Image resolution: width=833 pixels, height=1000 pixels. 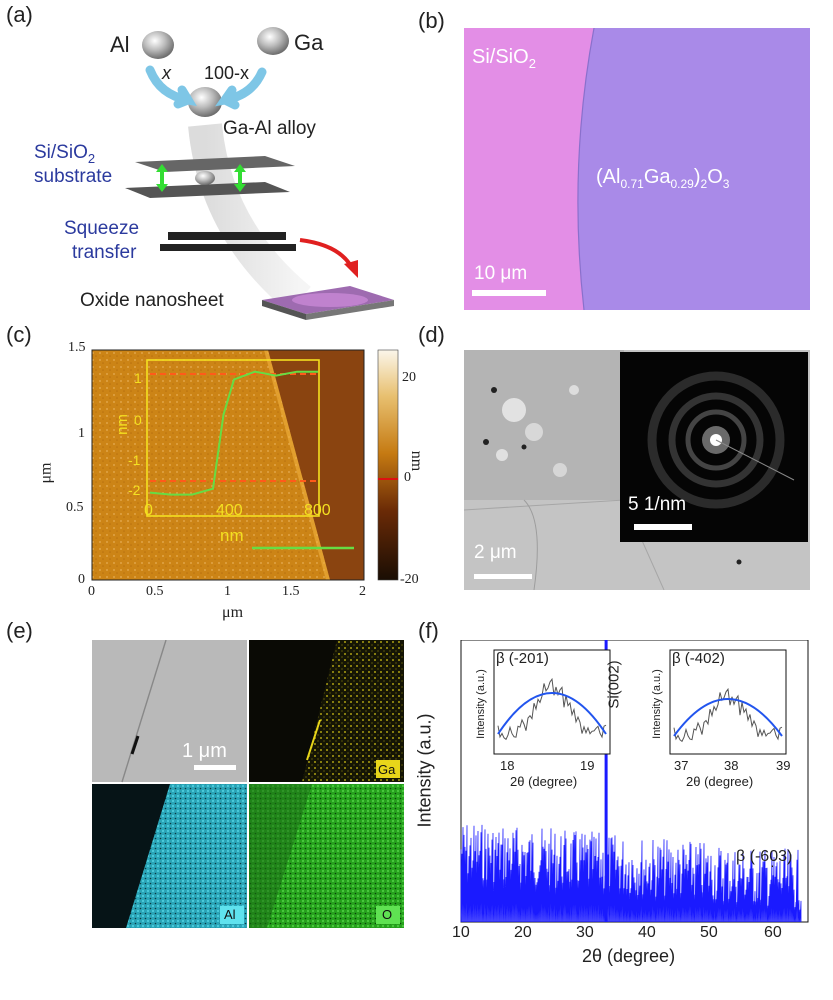 What do you see at coordinates (409, 579) in the screenshot?
I see `colorbar-tick: -20` at bounding box center [409, 579].